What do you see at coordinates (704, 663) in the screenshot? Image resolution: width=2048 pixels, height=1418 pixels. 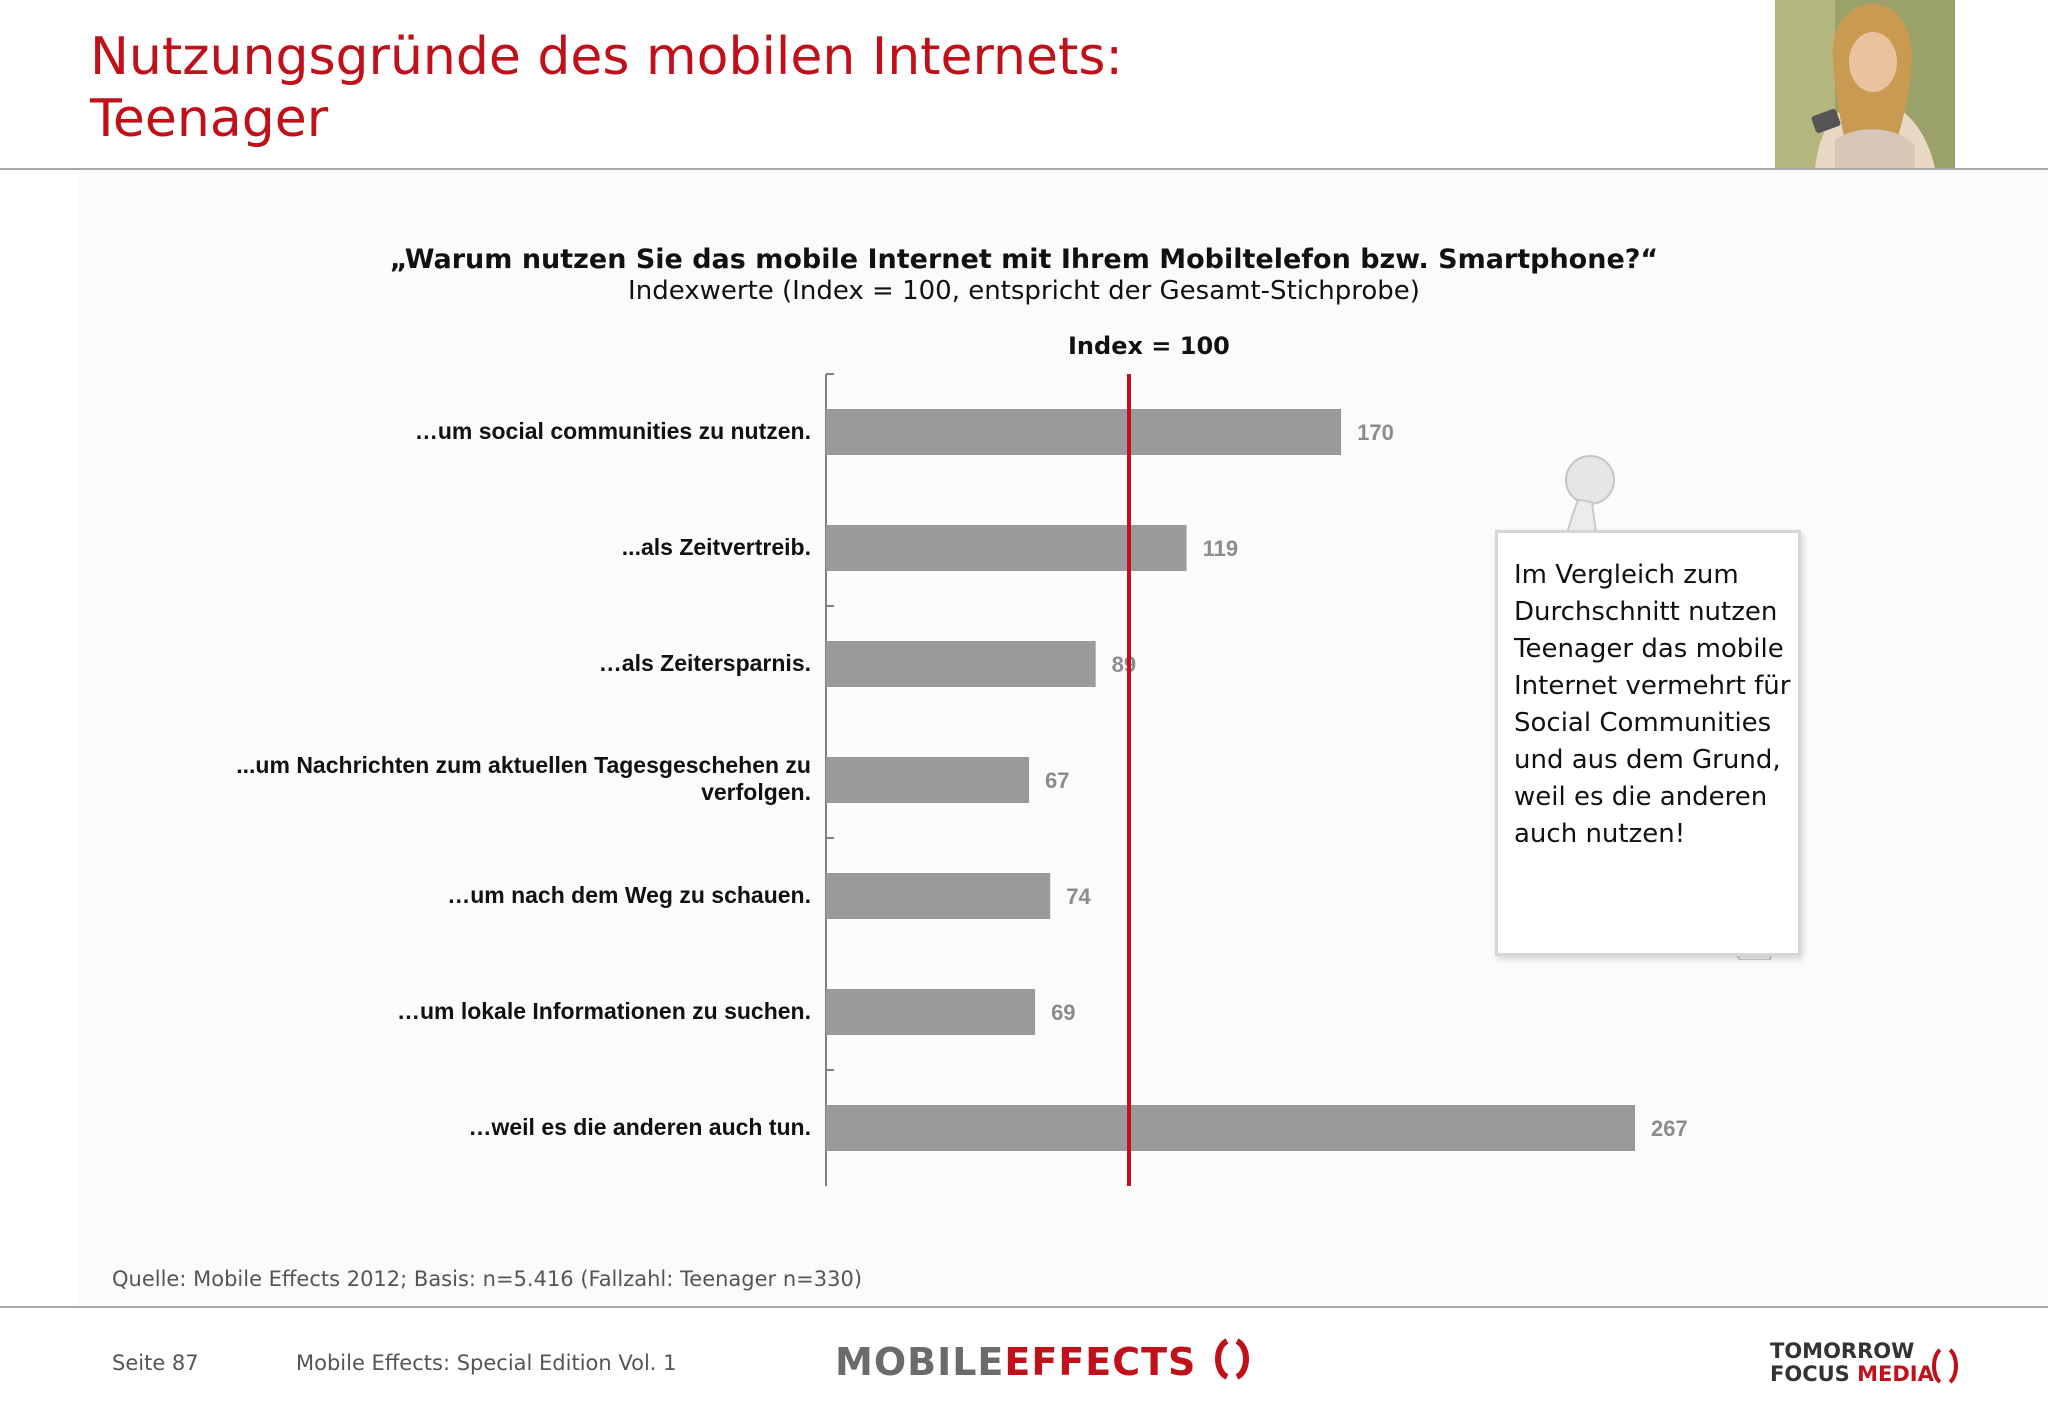 I see `category-label-2: …als Zeitersparnis.` at bounding box center [704, 663].